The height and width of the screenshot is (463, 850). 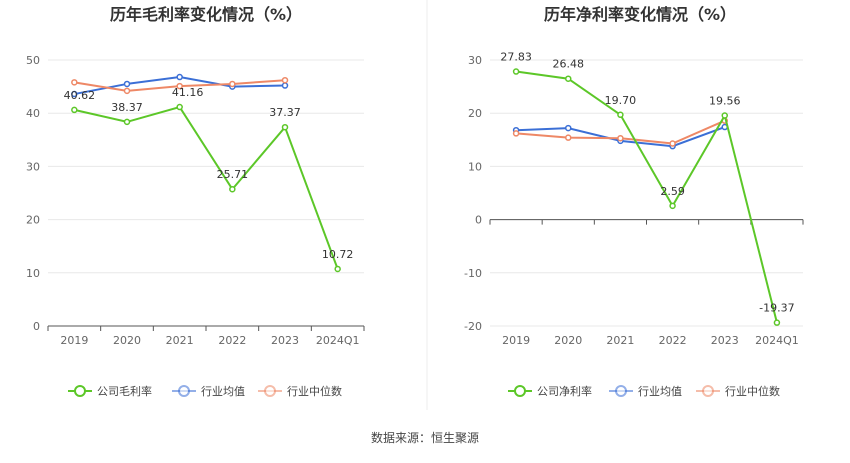 What do you see at coordinates (33, 113) in the screenshot?
I see `y-tick-label: 40` at bounding box center [33, 113].